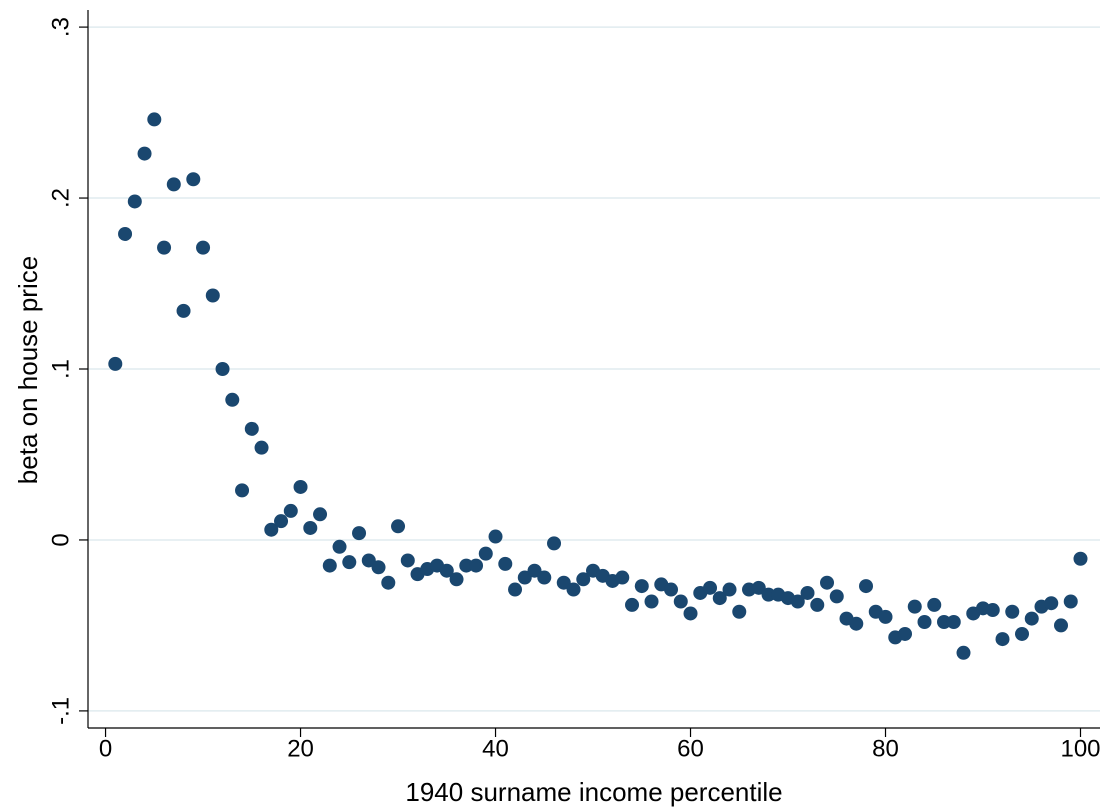 This screenshot has width=1112, height=809. I want to click on x-tick-label: 60, so click(690, 748).